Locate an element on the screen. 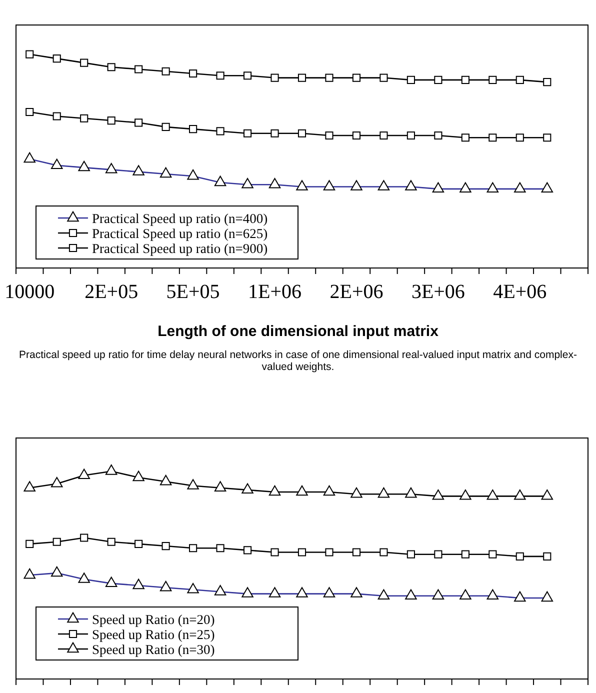  legend-label: Practical Speed up ratio (n=625) is located at coordinates (180, 233).